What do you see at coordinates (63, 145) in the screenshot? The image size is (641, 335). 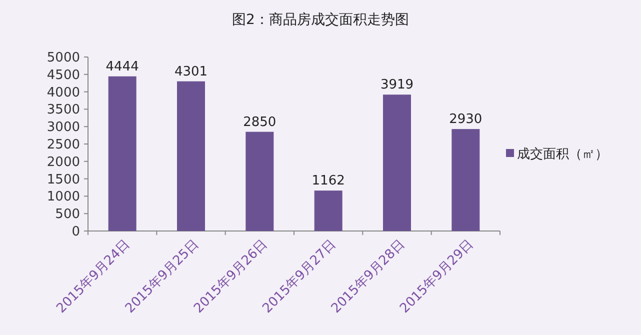 I see `y-tick-label: 2500` at bounding box center [63, 145].